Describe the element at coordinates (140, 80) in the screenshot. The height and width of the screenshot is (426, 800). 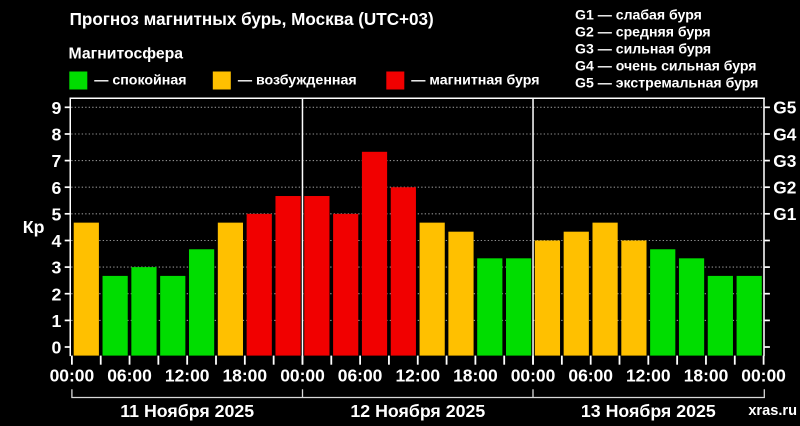
I see `svg-text: — спокойная` at that location.